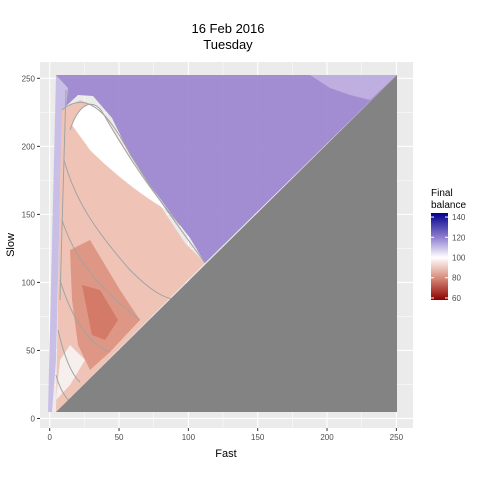  I want to click on y-tick-label: 100, so click(29, 282).